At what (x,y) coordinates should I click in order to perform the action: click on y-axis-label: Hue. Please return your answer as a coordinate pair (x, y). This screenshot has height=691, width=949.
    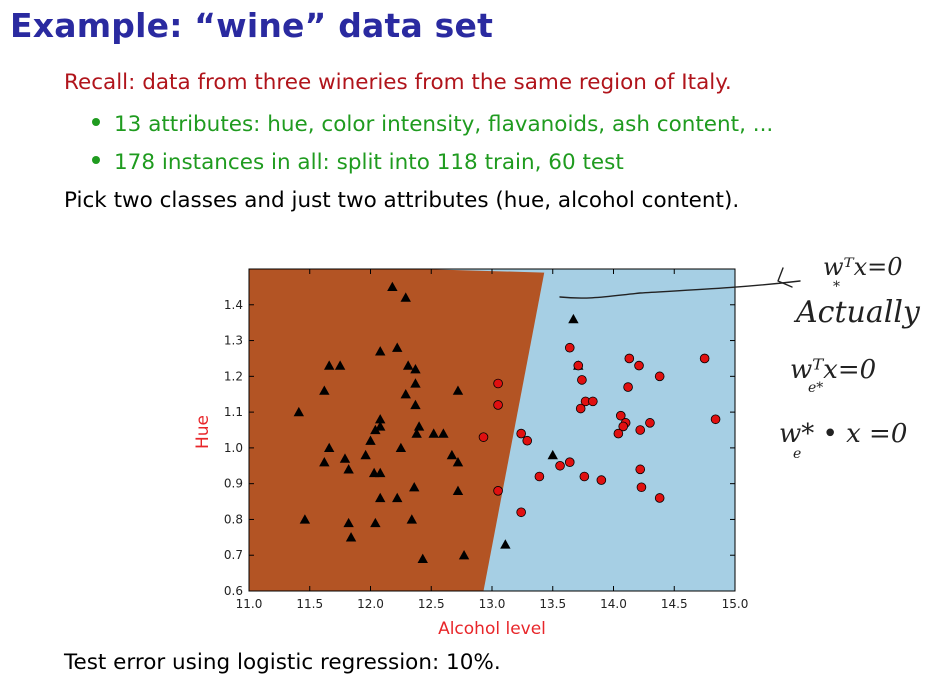
    Looking at the image, I should click on (203, 432).